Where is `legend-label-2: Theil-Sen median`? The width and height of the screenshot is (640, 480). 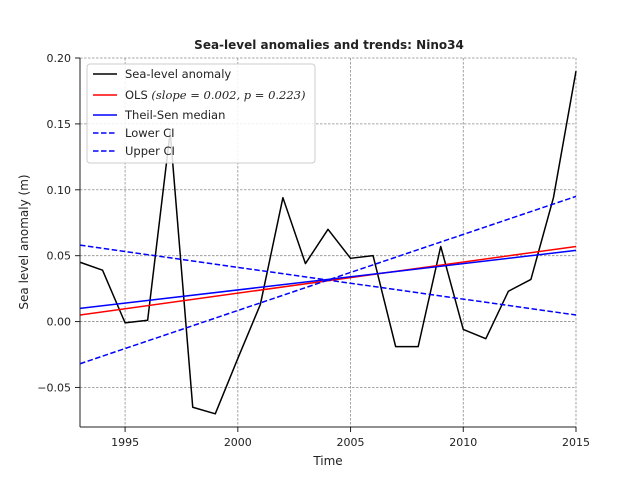
legend-label-2: Theil-Sen median is located at coordinates (174, 115).